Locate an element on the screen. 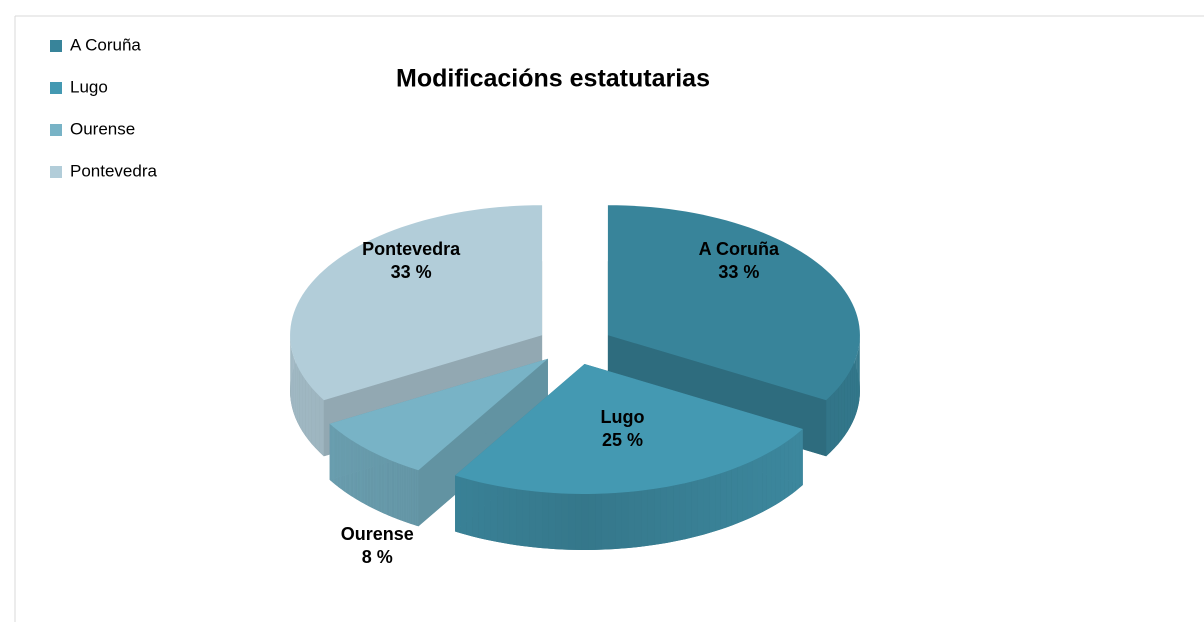  slice-value: 33 % is located at coordinates (738, 272).